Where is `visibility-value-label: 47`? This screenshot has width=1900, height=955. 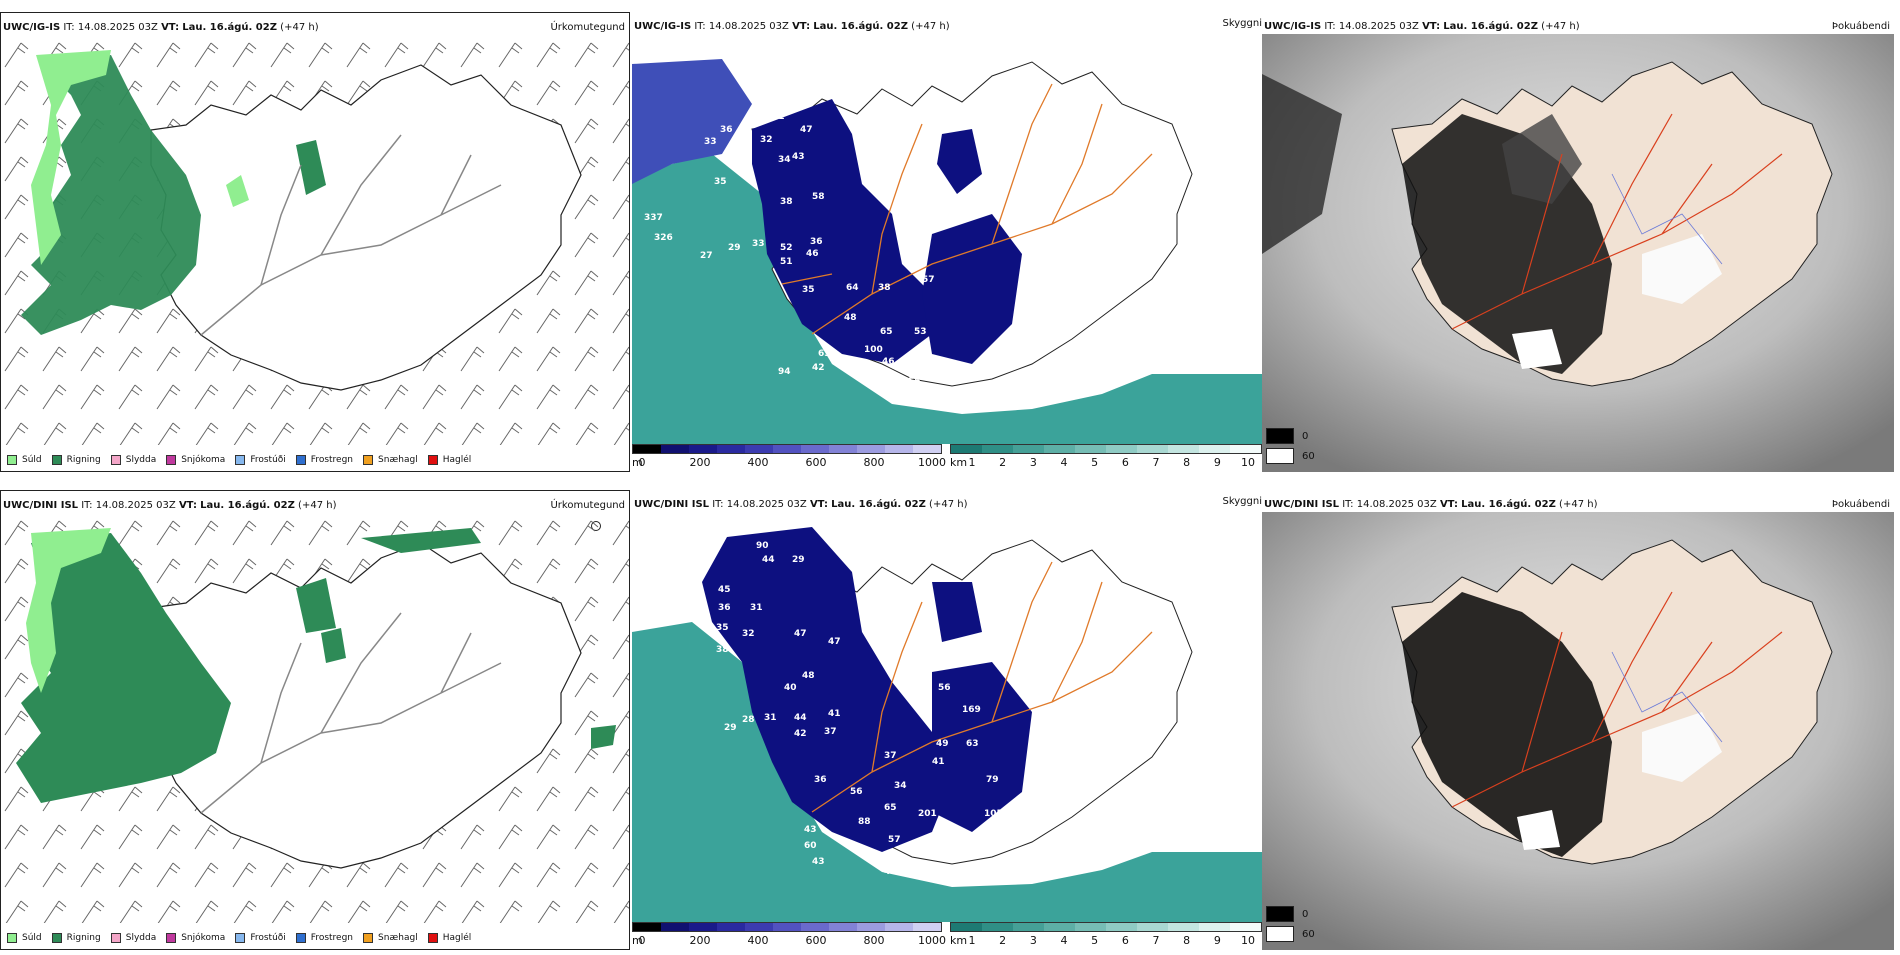 visibility-value-label: 47 is located at coordinates (834, 642).